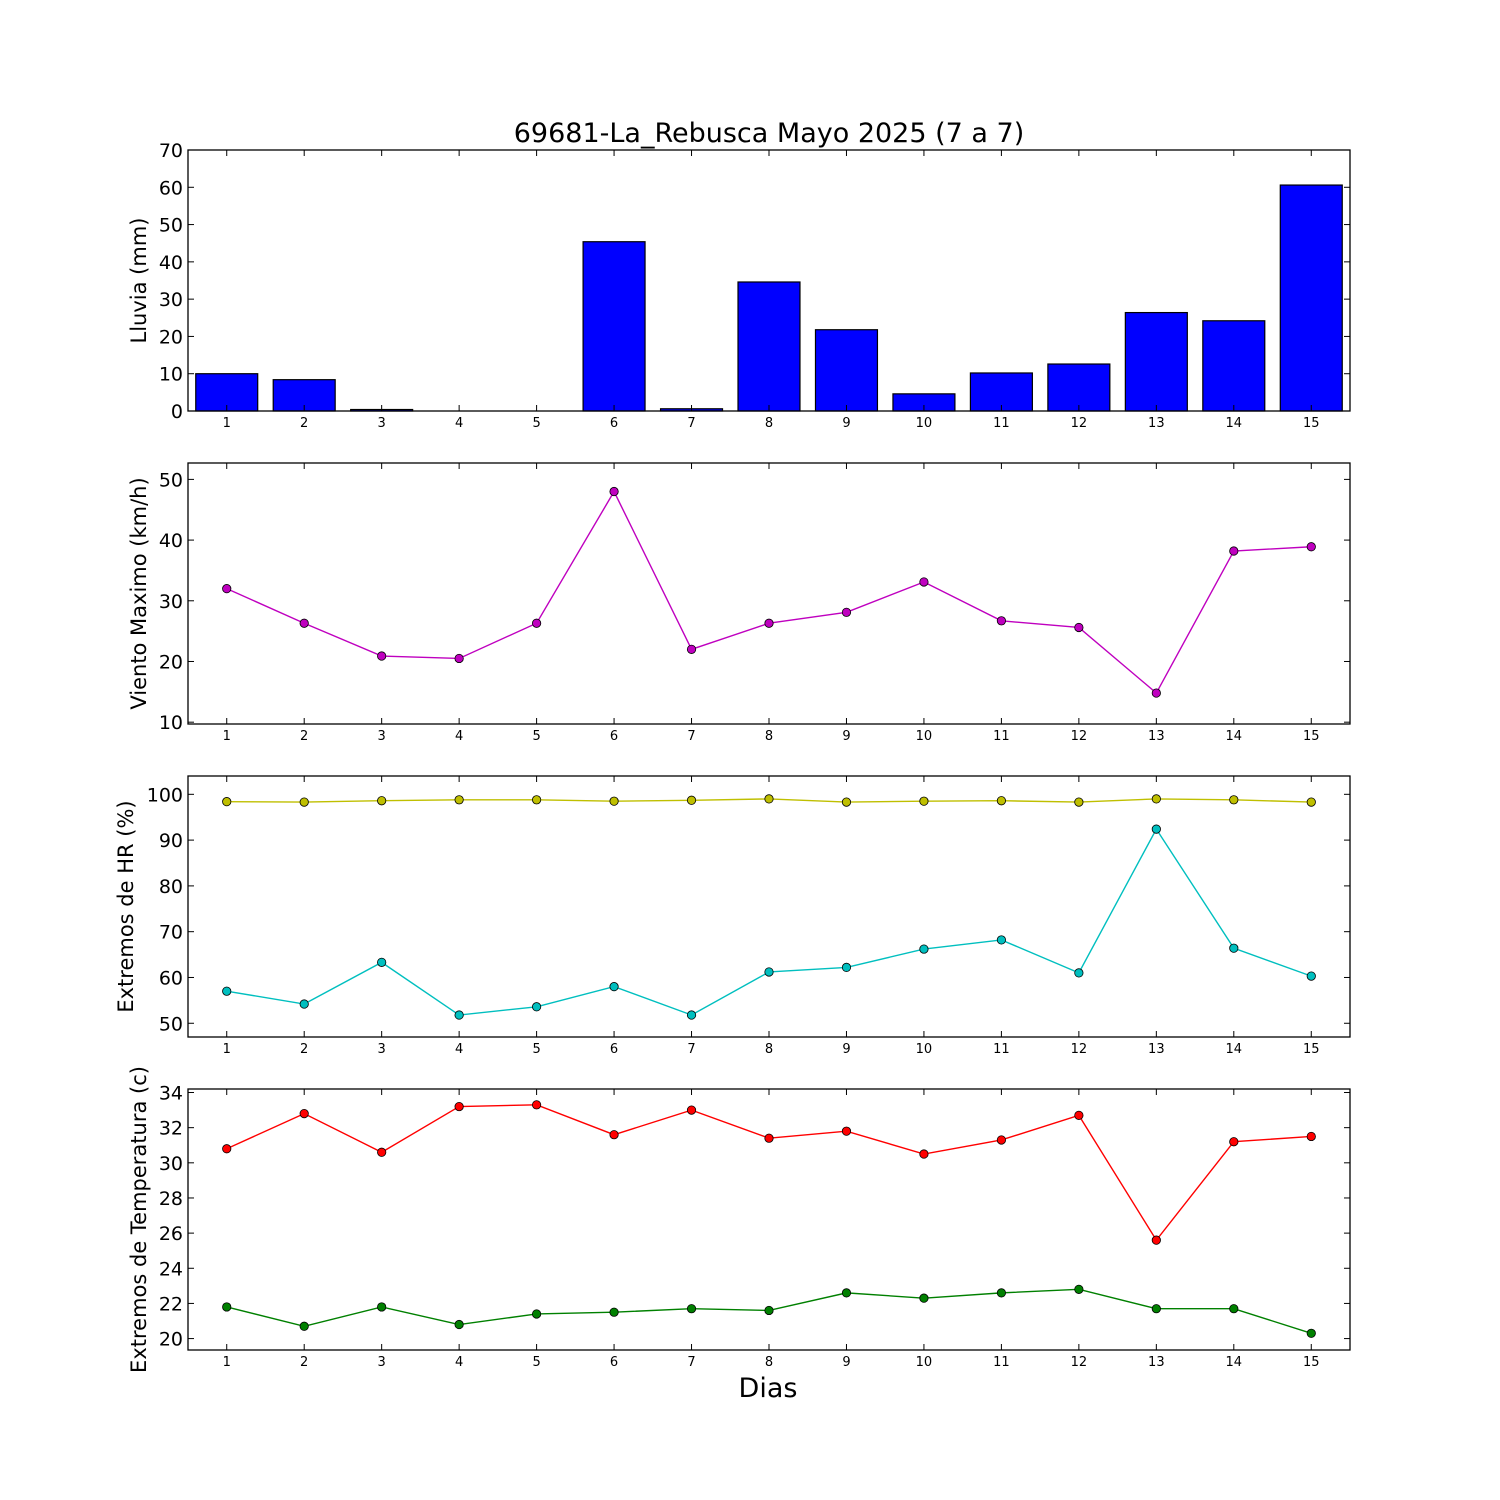  Describe the element at coordinates (1001, 423) in the screenshot. I see `x-tick-label: 11` at that location.